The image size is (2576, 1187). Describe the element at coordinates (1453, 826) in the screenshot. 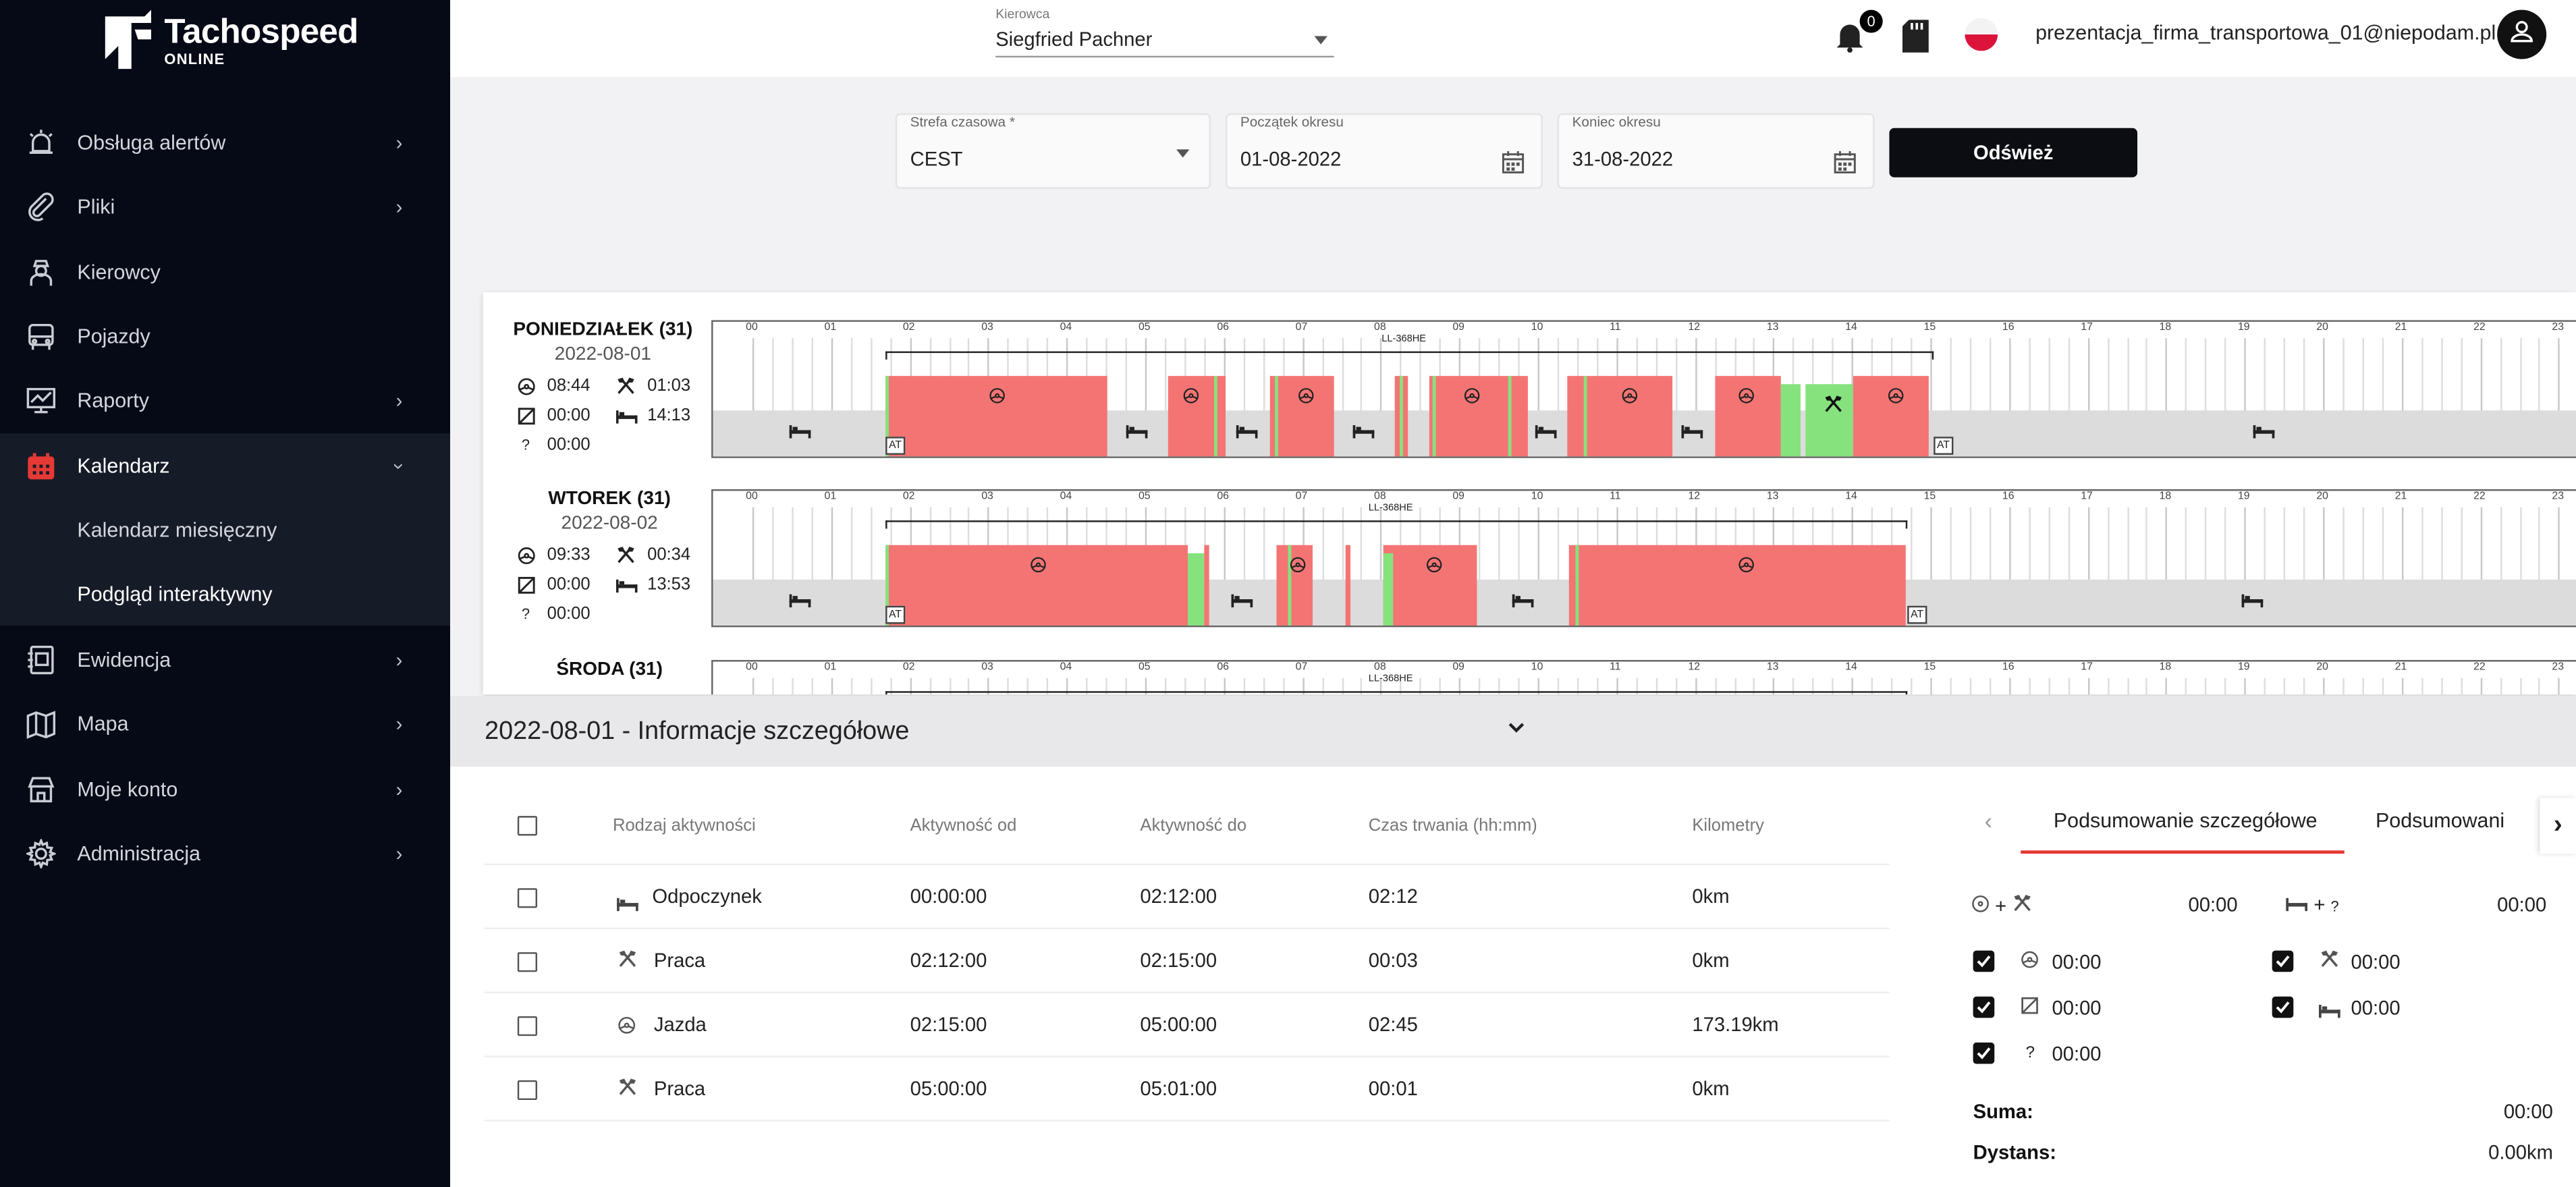

I see `column-header-duration: Czas trwania (hh:mm)` at that location.